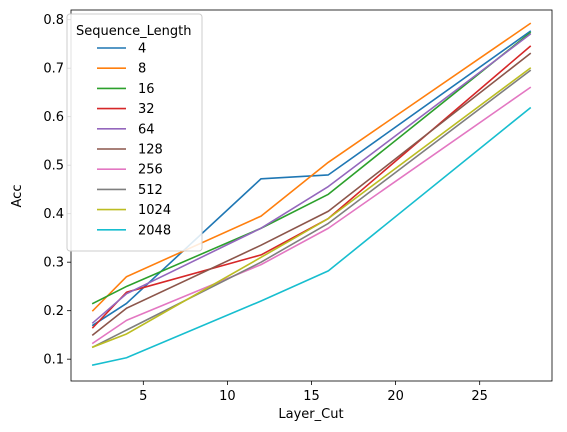 The image size is (567, 432). What do you see at coordinates (53, 311) in the screenshot?
I see `y-tick-label: 0.2` at bounding box center [53, 311].